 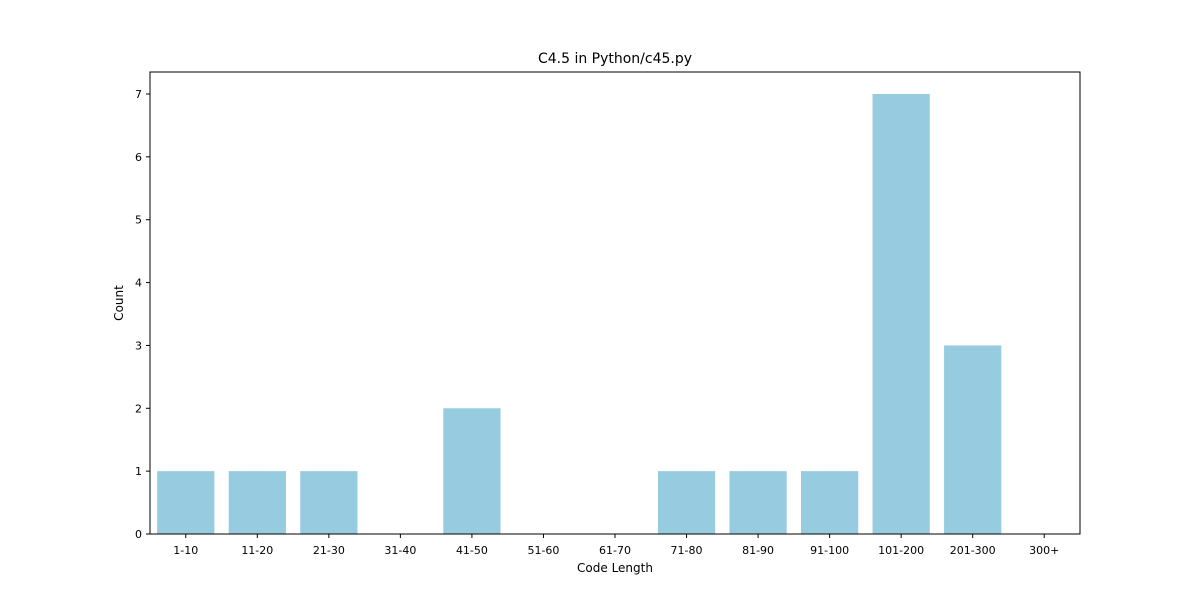 I want to click on y-tick-label: 0, so click(x=138, y=534).